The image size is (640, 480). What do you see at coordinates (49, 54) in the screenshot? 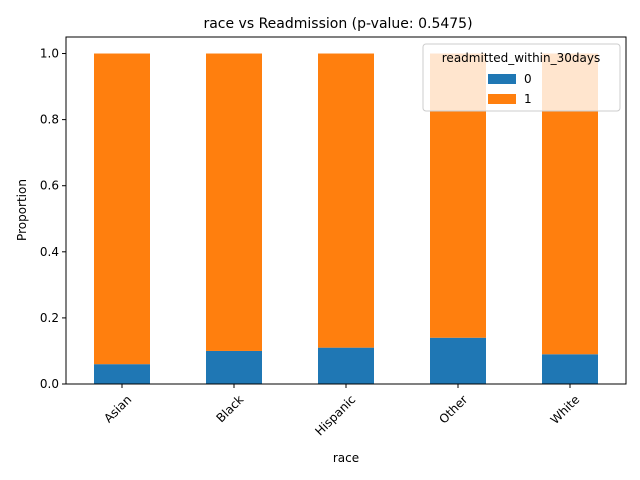
I see `y-tick-label: 1.0` at bounding box center [49, 54].